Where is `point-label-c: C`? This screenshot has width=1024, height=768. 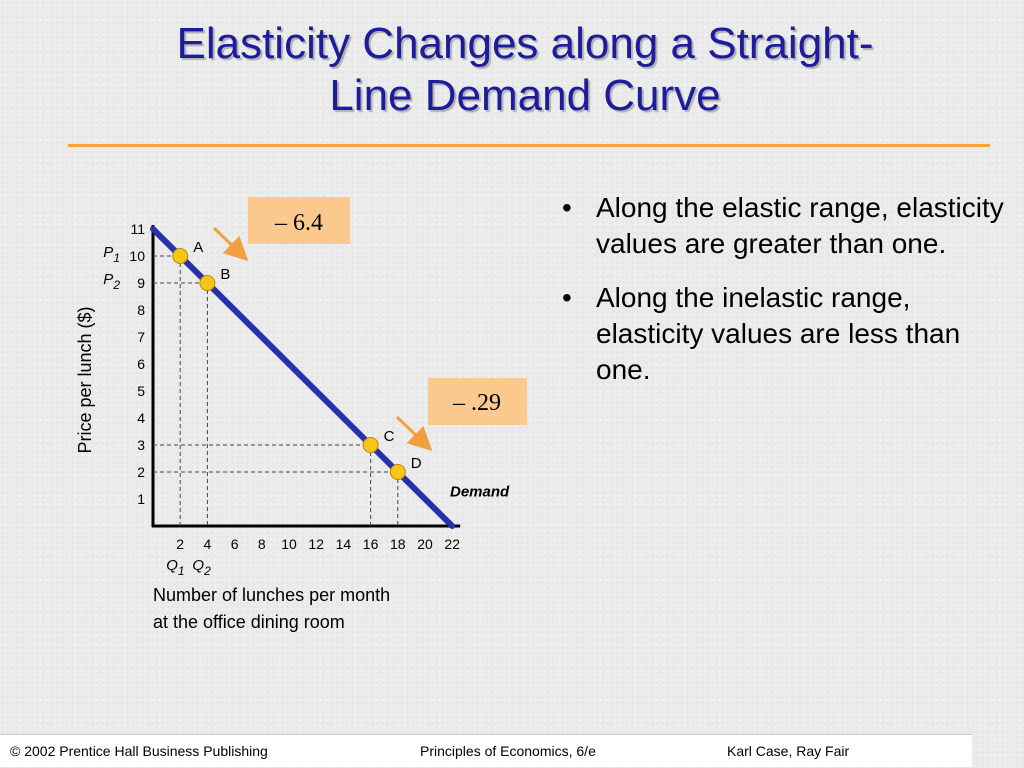 point-label-c: C is located at coordinates (389, 436).